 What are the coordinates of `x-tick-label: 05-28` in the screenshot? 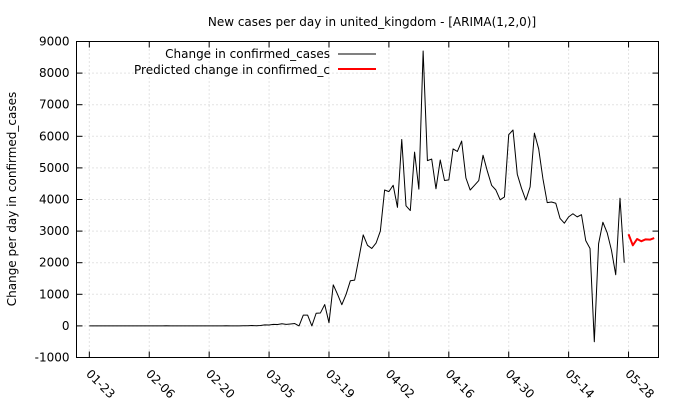 It's located at (639, 383).